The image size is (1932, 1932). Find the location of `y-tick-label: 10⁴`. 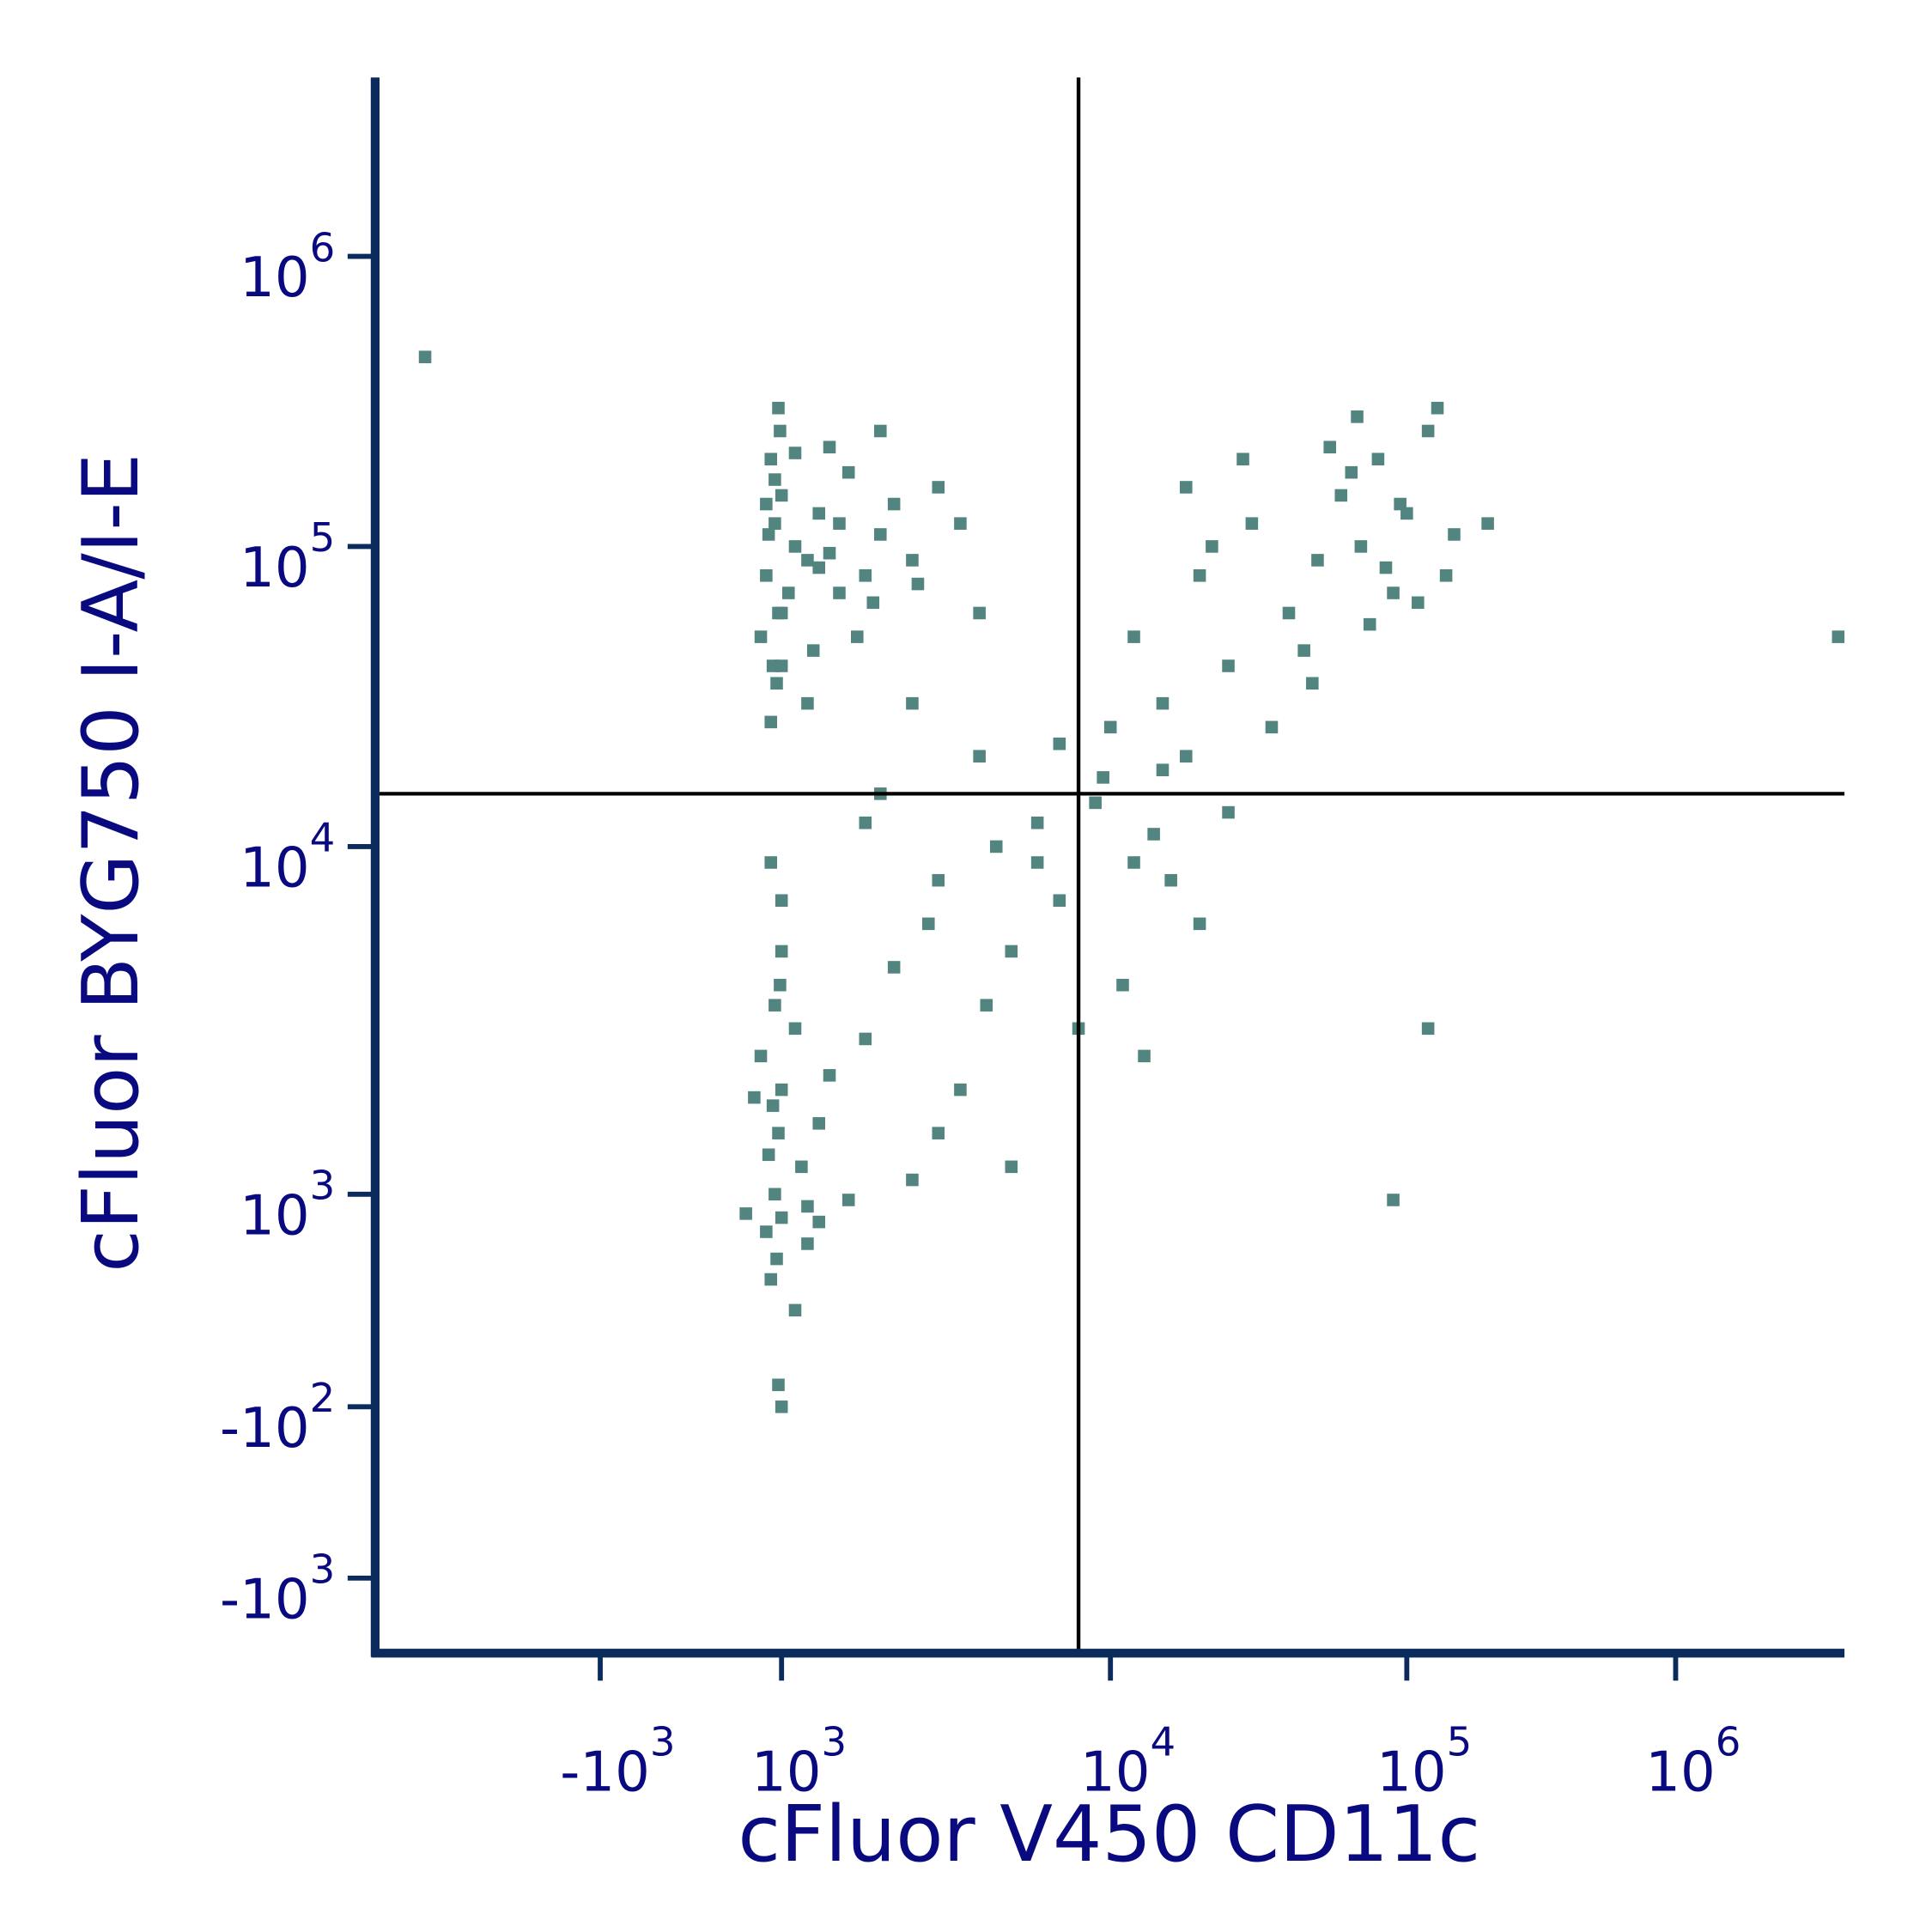

y-tick-label: 10⁴ is located at coordinates (287, 858).